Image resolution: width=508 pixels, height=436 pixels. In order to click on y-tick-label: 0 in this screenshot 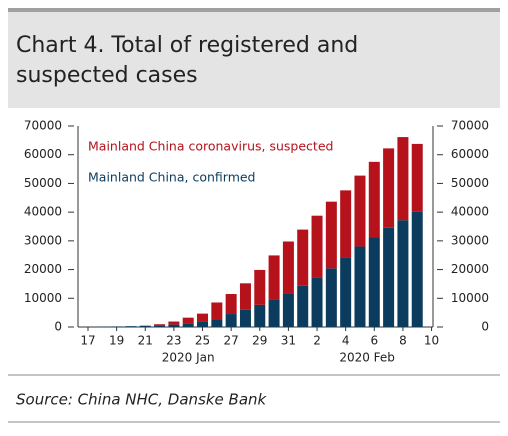, I will do `click(58, 327)`.